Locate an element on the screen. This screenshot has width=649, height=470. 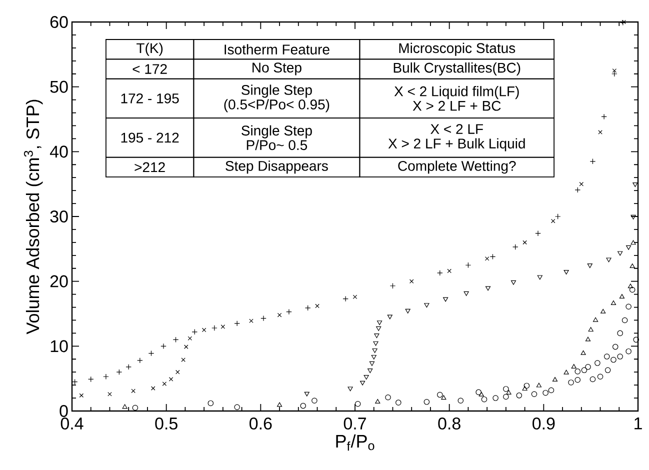
y-tick-label: 10 is located at coordinates (59, 346).